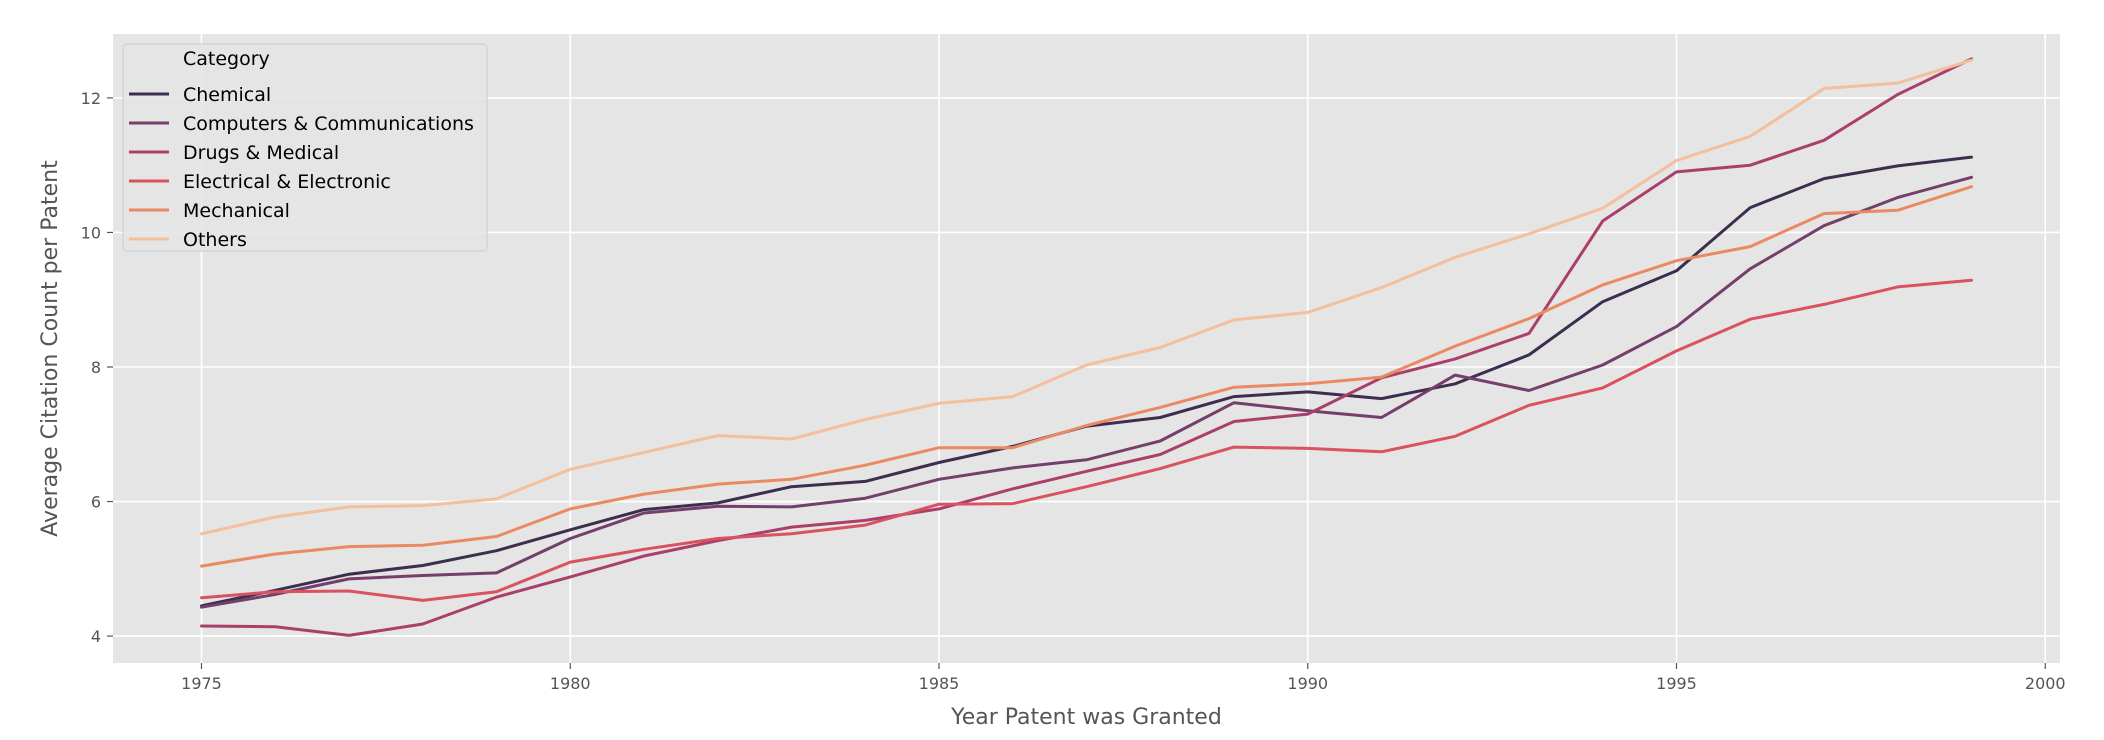 The image size is (2104, 740). I want to click on y-tick-label: 4, so click(96, 636).